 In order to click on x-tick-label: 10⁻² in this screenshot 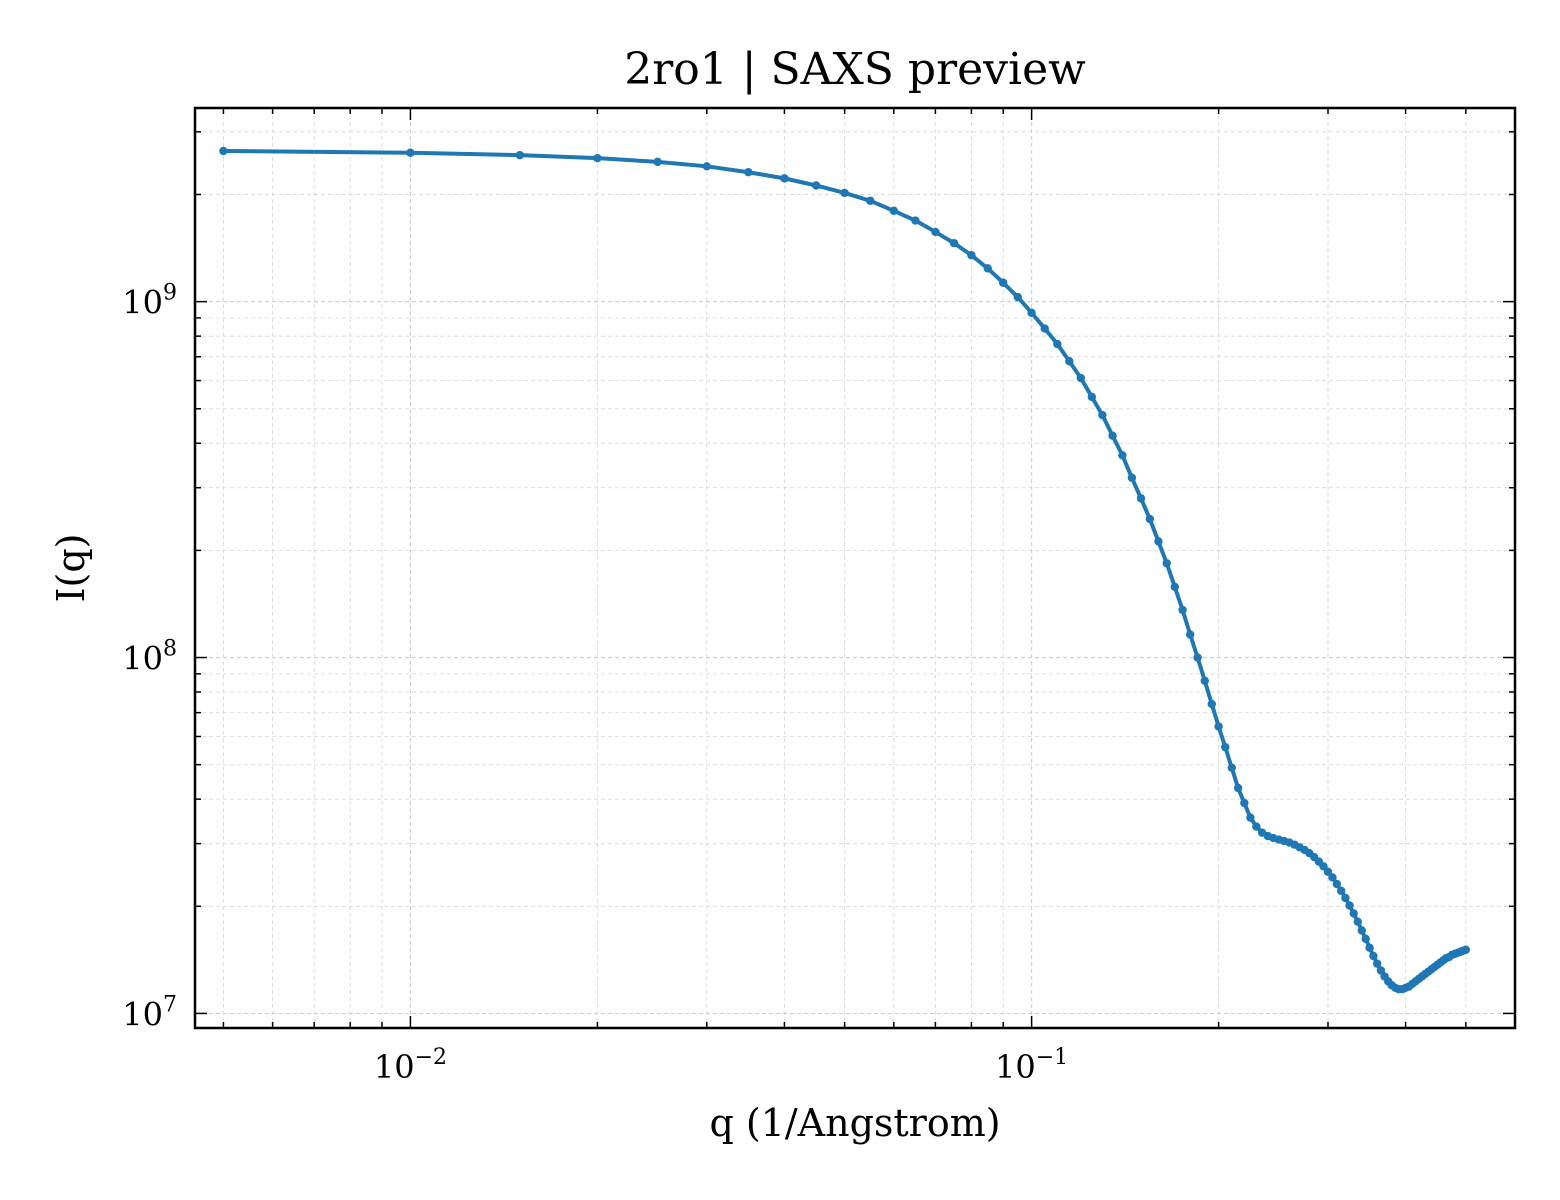, I will do `click(410, 1065)`.